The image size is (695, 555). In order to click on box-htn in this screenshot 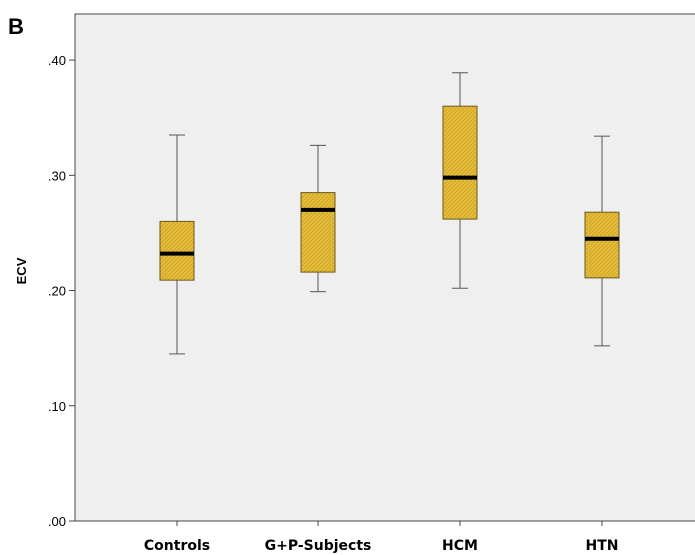, I will do `click(602, 241)`.